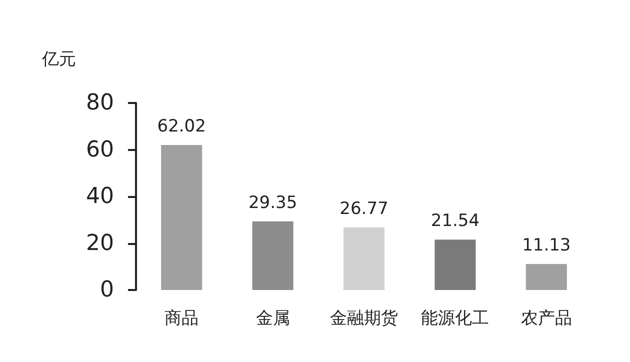 The image size is (630, 362). What do you see at coordinates (181, 126) in the screenshot?
I see `data-label: 62.02` at bounding box center [181, 126].